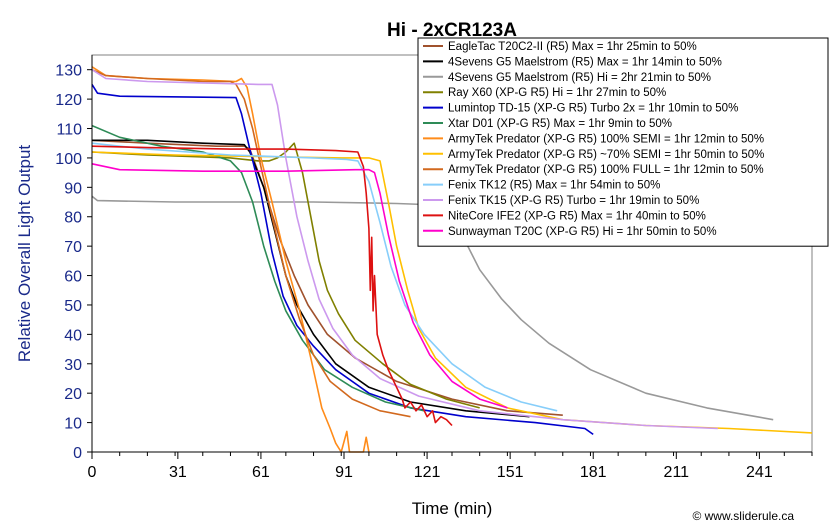 The width and height of the screenshot is (833, 530). Describe the element at coordinates (73, 424) in the screenshot. I see `y-tick-label: 10` at that location.